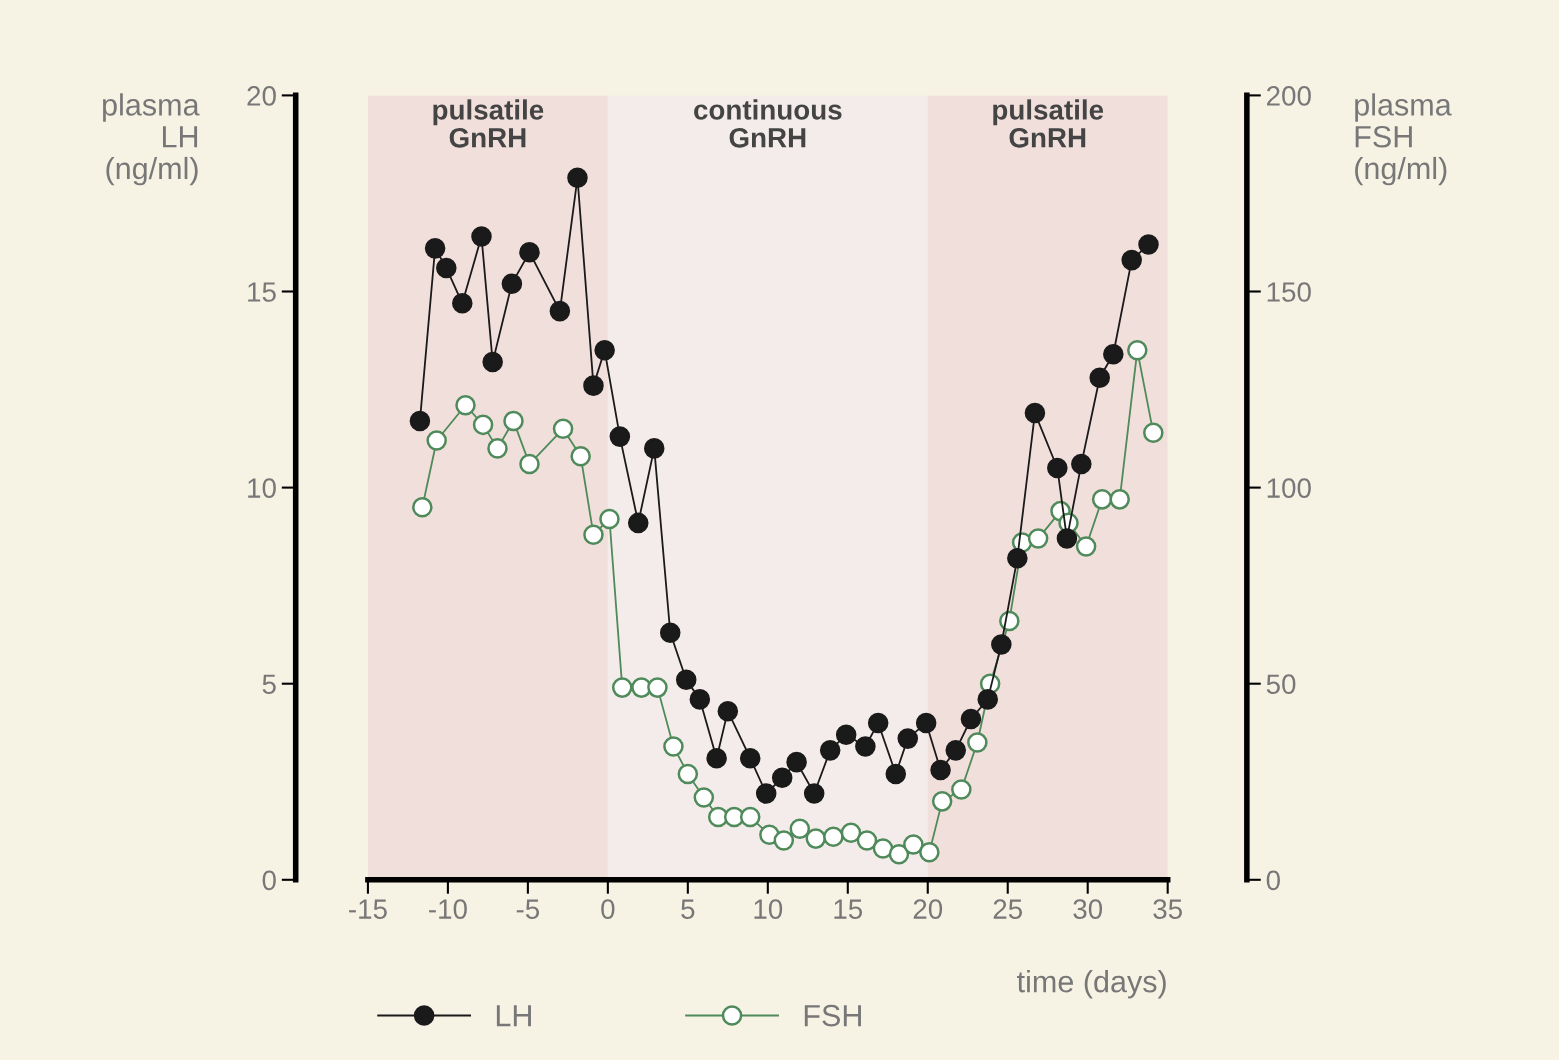 The width and height of the screenshot is (1559, 1060). Describe the element at coordinates (768, 123) in the screenshot. I see `band-label: continuous GnRH` at that location.